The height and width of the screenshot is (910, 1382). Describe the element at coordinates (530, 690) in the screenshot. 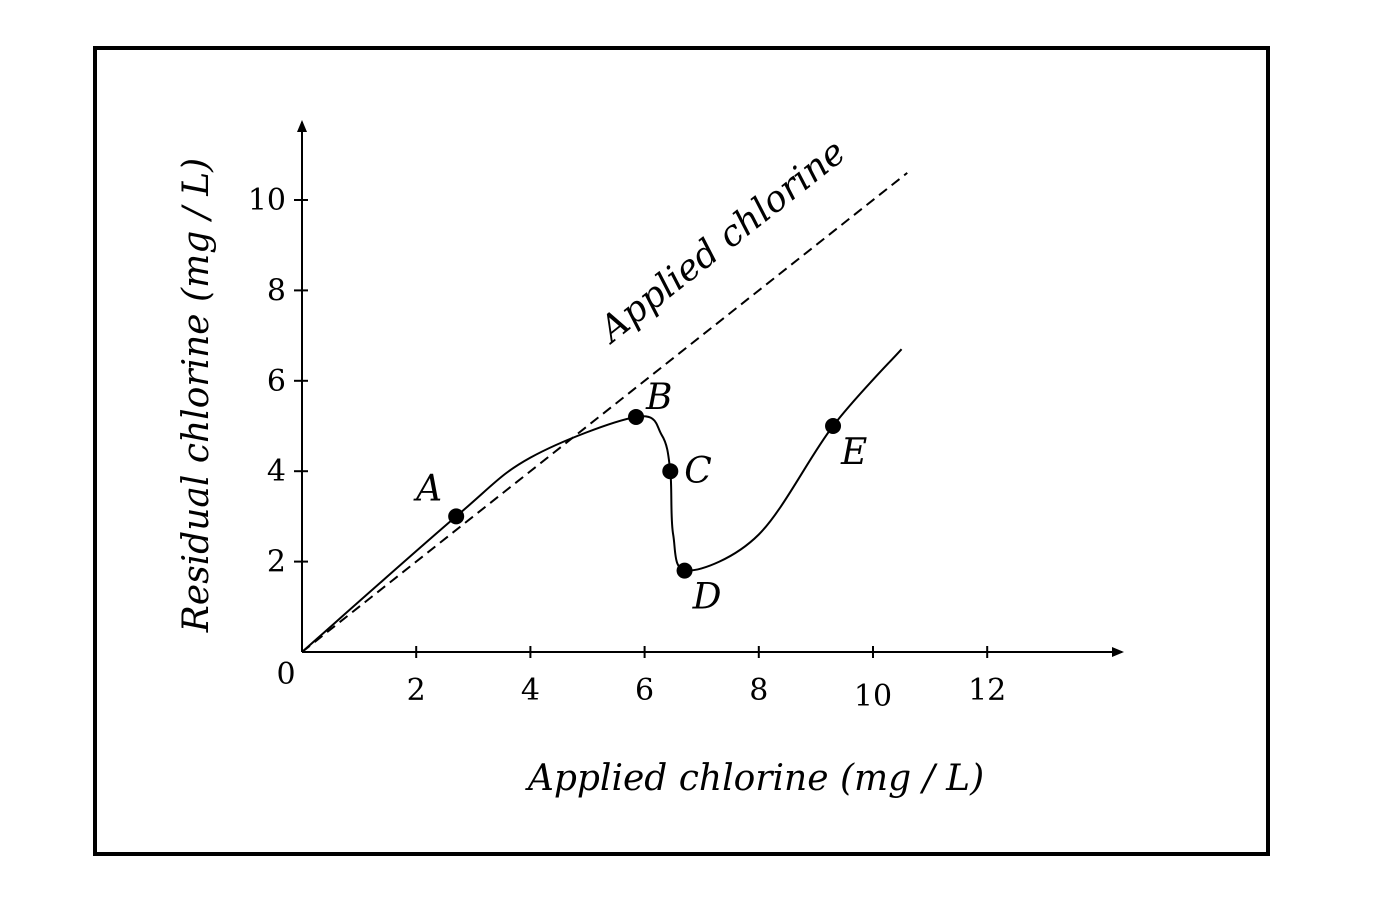

I see `x-tick-label: 4` at that location.